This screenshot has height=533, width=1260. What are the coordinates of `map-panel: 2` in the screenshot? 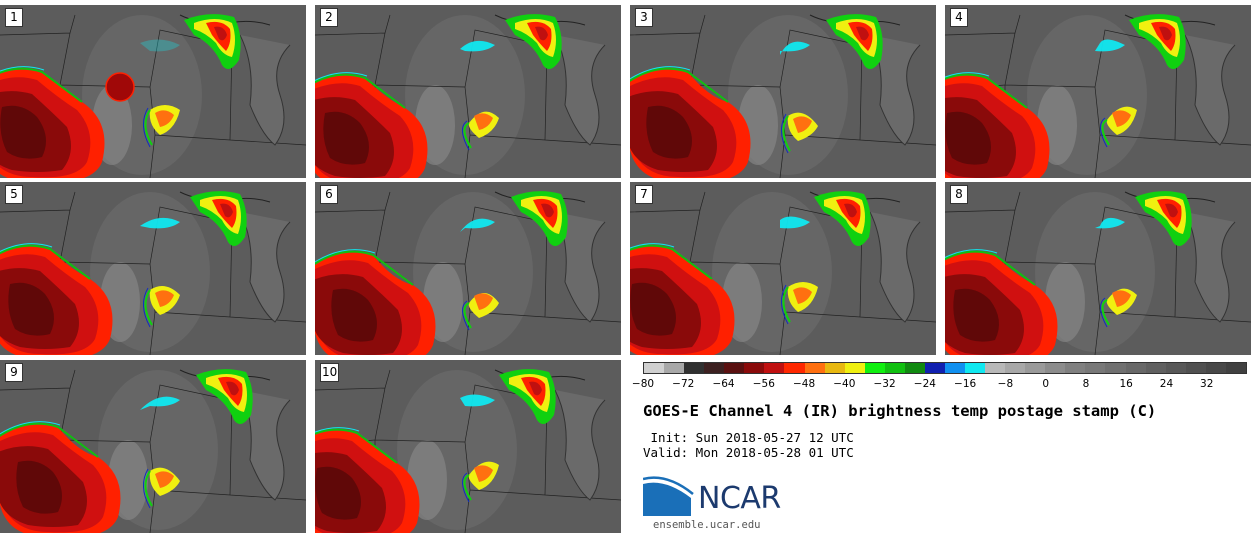 It's located at (468, 91).